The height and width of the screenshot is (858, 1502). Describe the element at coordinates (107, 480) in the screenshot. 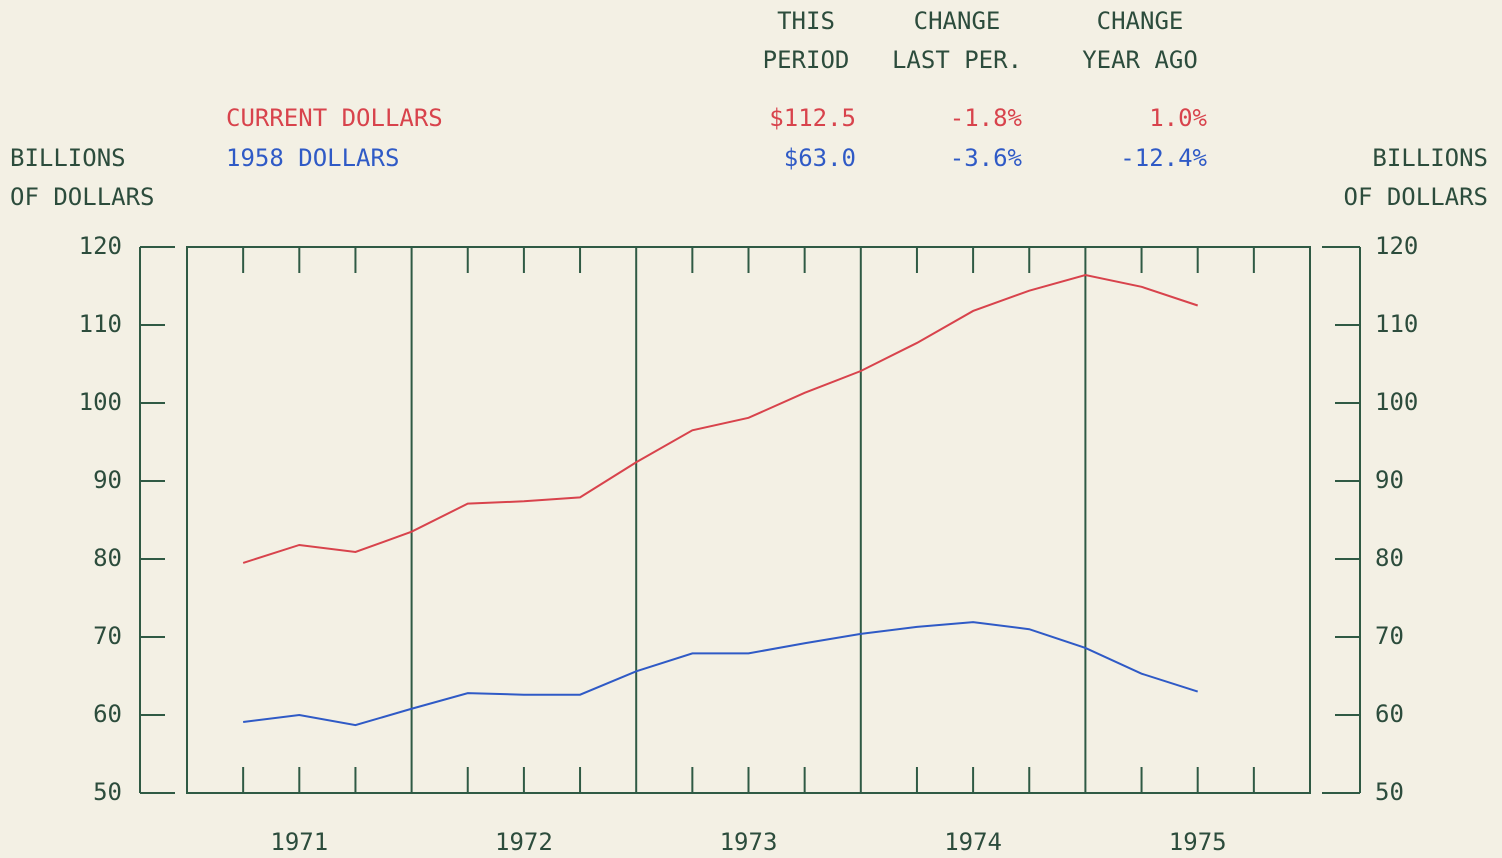

I see `y-tick-label: 90` at that location.